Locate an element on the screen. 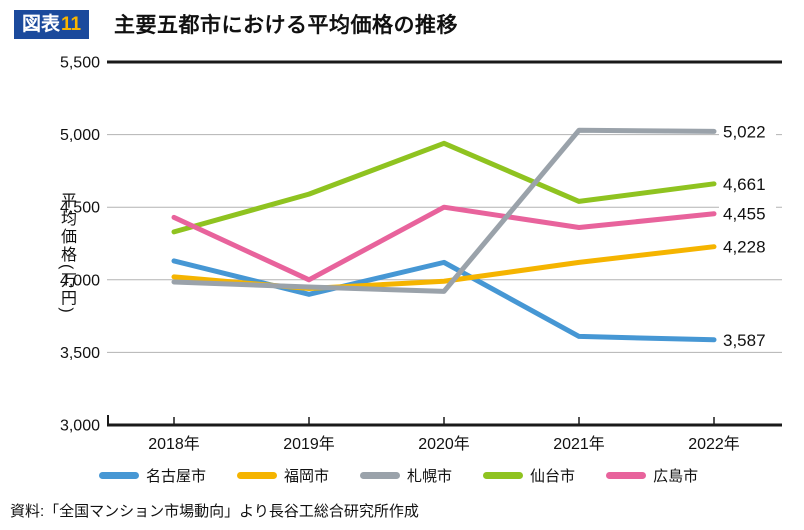 Image resolution: width=804 pixels, height=530 pixels. legend-item-nagoya: 名古屋市 is located at coordinates (152, 475).